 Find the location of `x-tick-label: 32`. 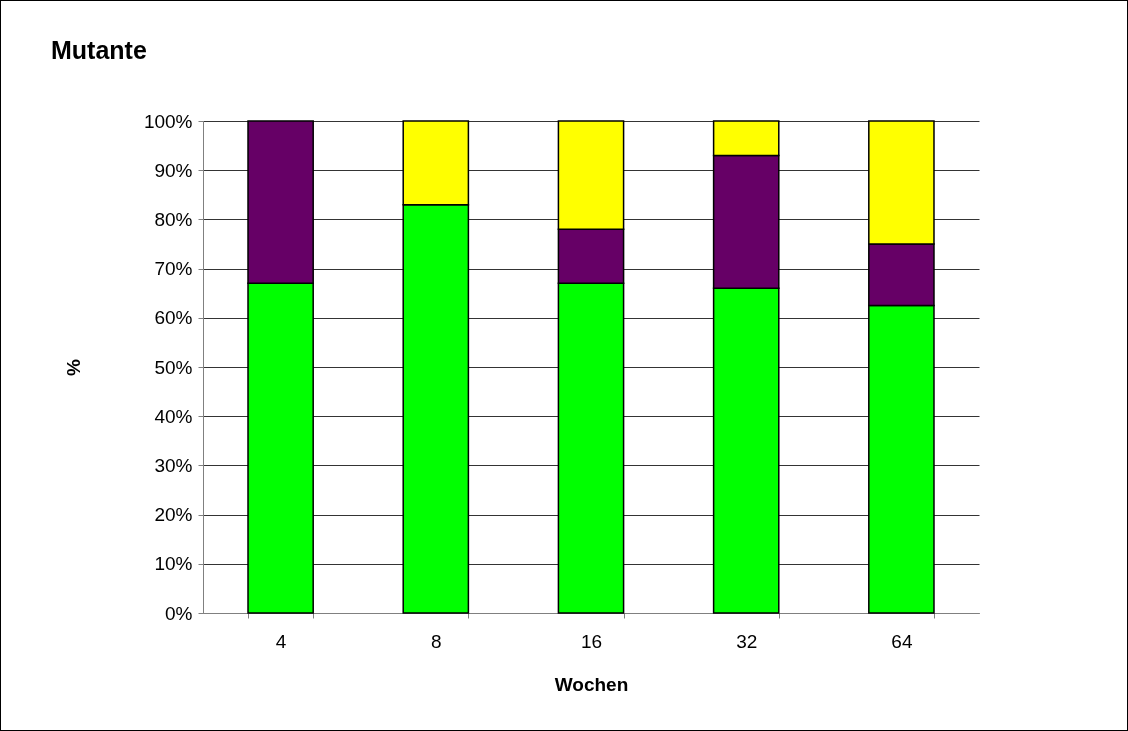

x-tick-label: 32 is located at coordinates (747, 641).